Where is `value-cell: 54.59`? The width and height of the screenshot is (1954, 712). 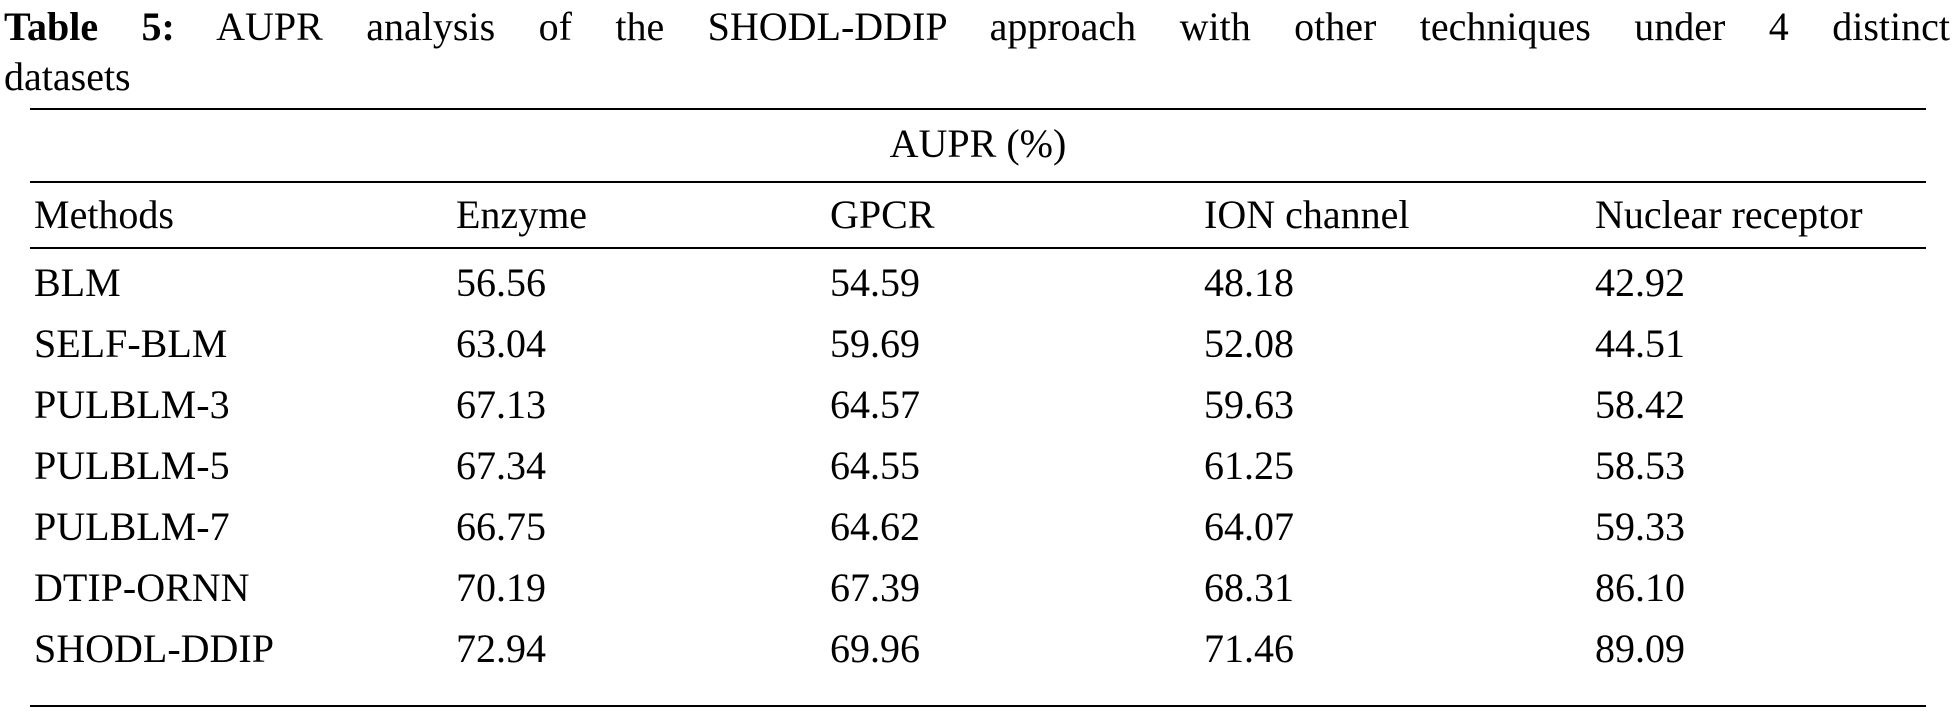
value-cell: 54.59 is located at coordinates (875, 282).